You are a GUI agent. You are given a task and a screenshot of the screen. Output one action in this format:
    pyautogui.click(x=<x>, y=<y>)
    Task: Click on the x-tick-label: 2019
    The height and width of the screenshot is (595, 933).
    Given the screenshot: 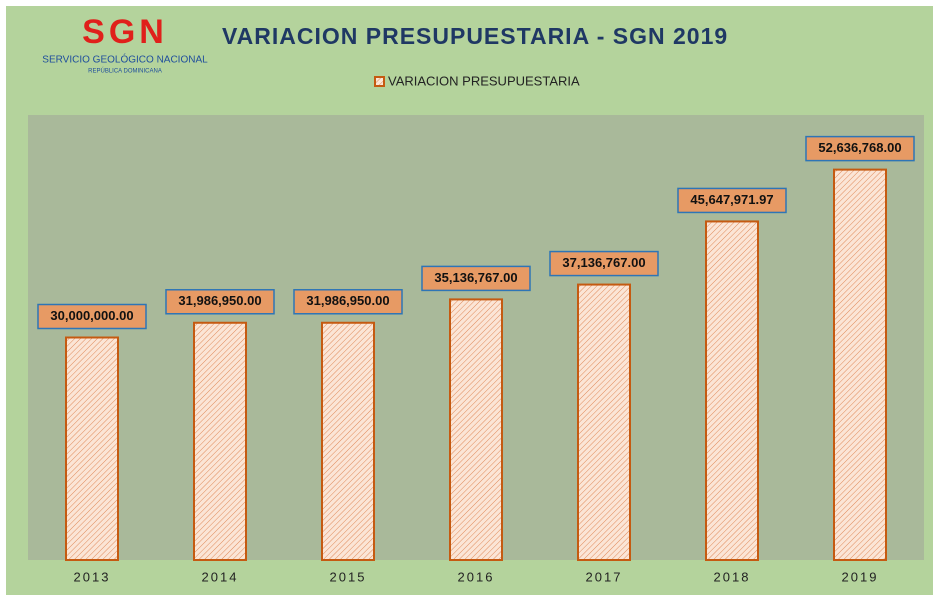 What is the action you would take?
    pyautogui.click(x=860, y=576)
    